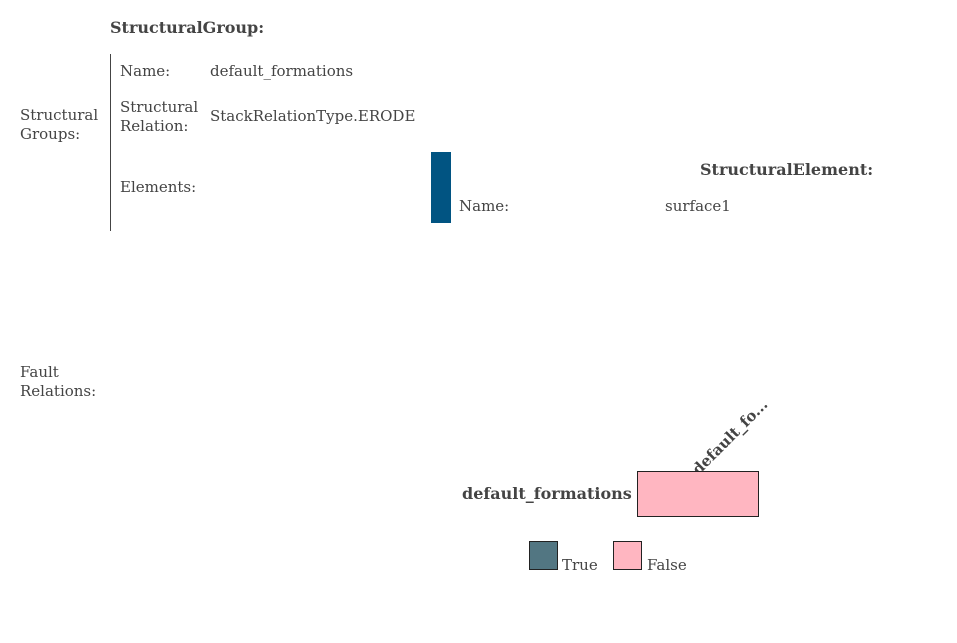 This screenshot has height=643, width=957. I want to click on fault-relations-label-text: Fault Relations:, so click(58, 381).